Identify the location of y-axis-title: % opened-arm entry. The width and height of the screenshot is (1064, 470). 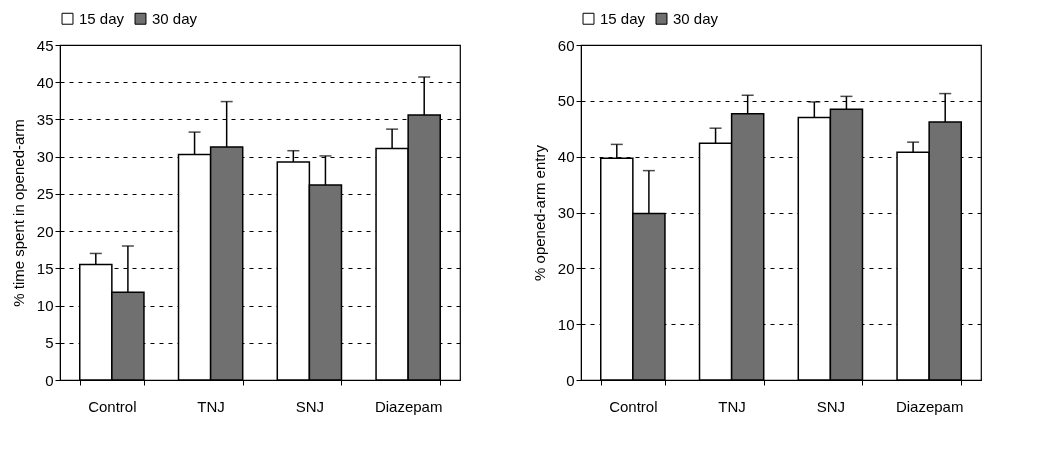
(539, 212).